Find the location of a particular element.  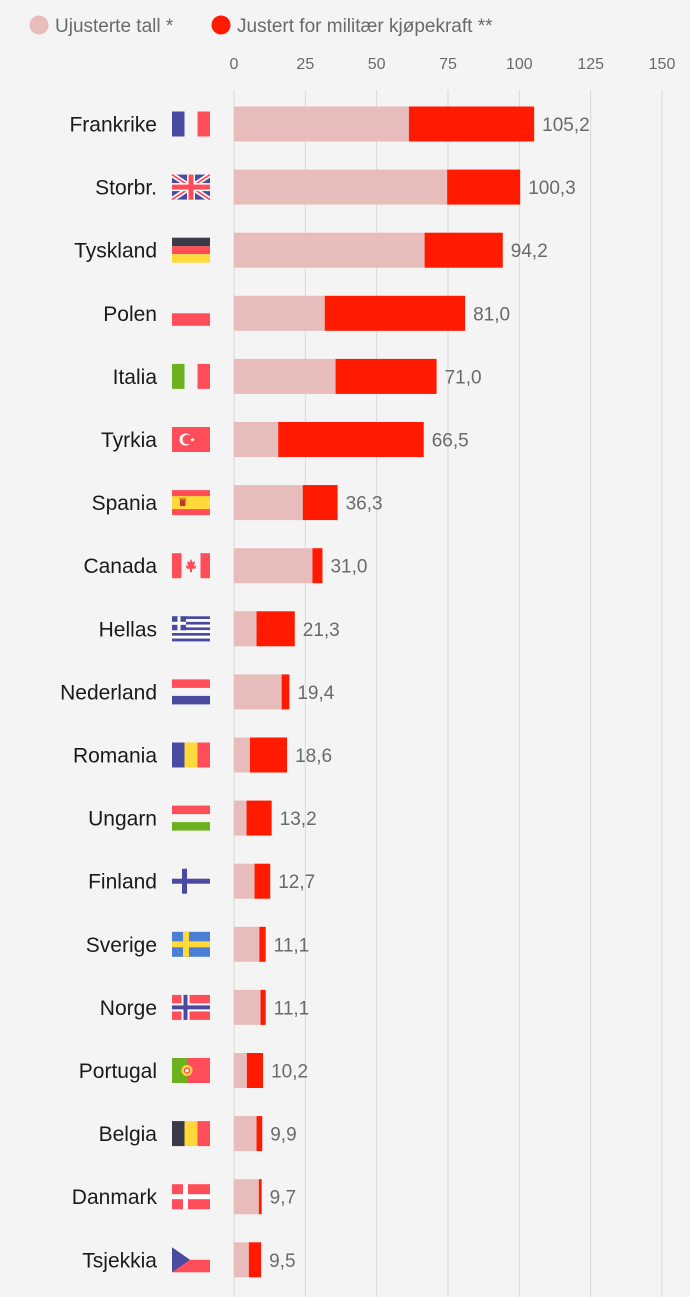

legend-swatch-adjusted is located at coordinates (221, 25).